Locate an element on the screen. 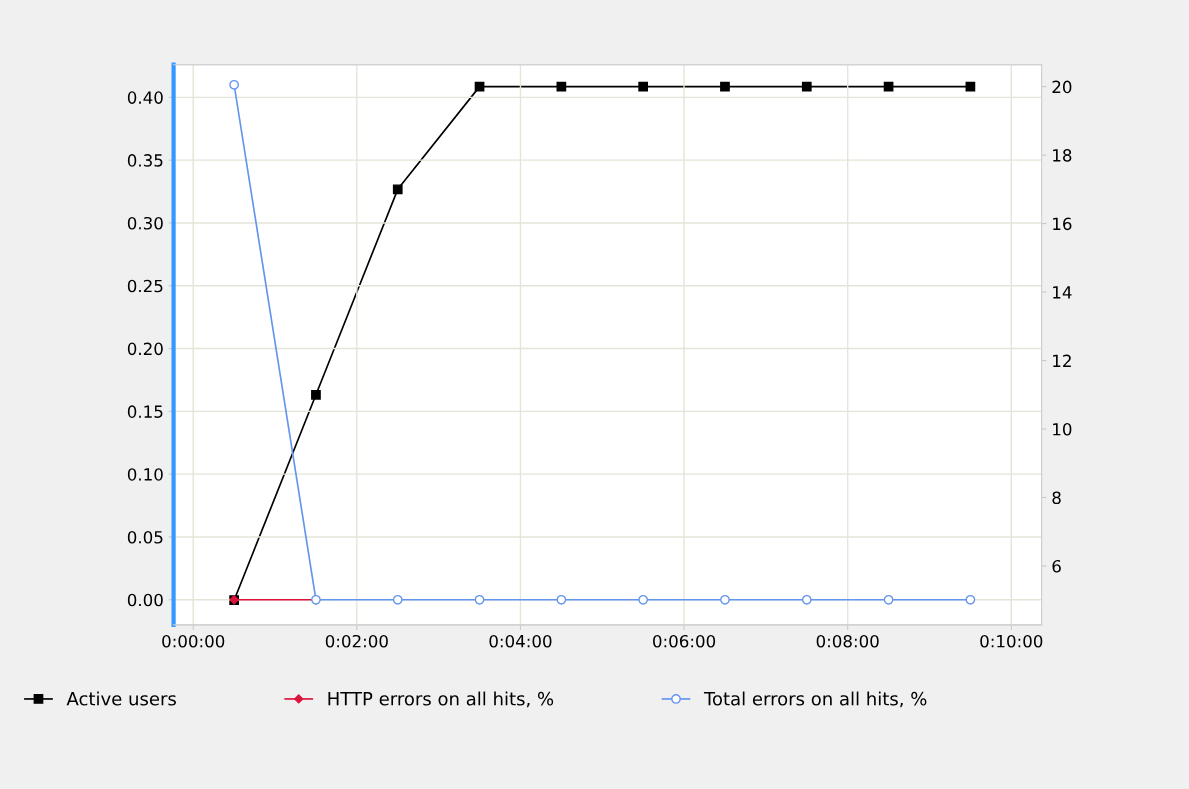 This screenshot has width=1189, height=789. y2-tick-label: 20 is located at coordinates (1062, 87).